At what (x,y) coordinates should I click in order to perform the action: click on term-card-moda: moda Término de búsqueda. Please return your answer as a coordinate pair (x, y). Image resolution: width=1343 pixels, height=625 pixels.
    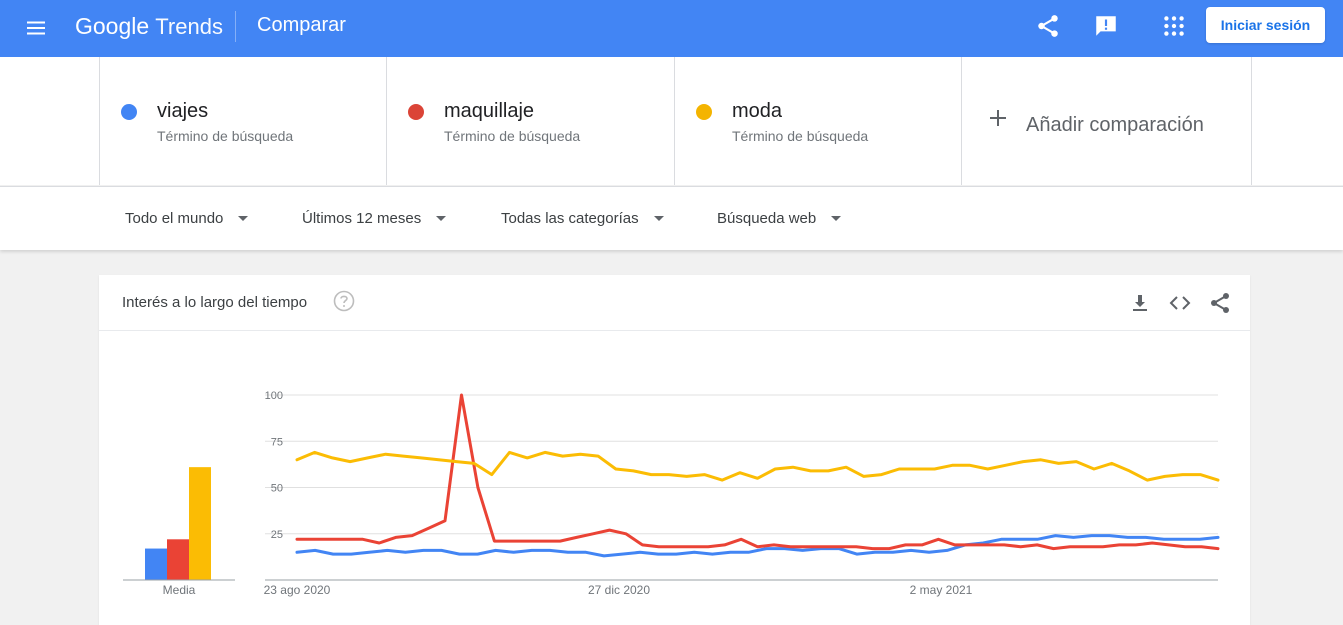
    Looking at the image, I should click on (818, 121).